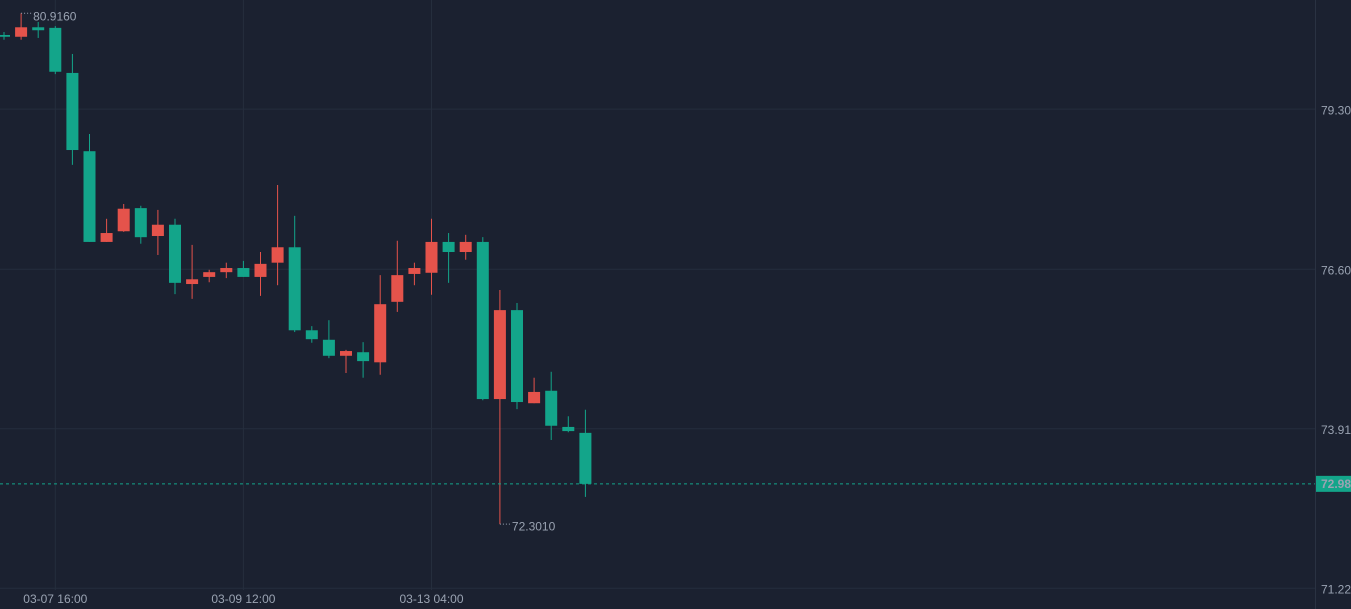  I want to click on x-tick-label: 03-07 16:00, so click(55, 599).